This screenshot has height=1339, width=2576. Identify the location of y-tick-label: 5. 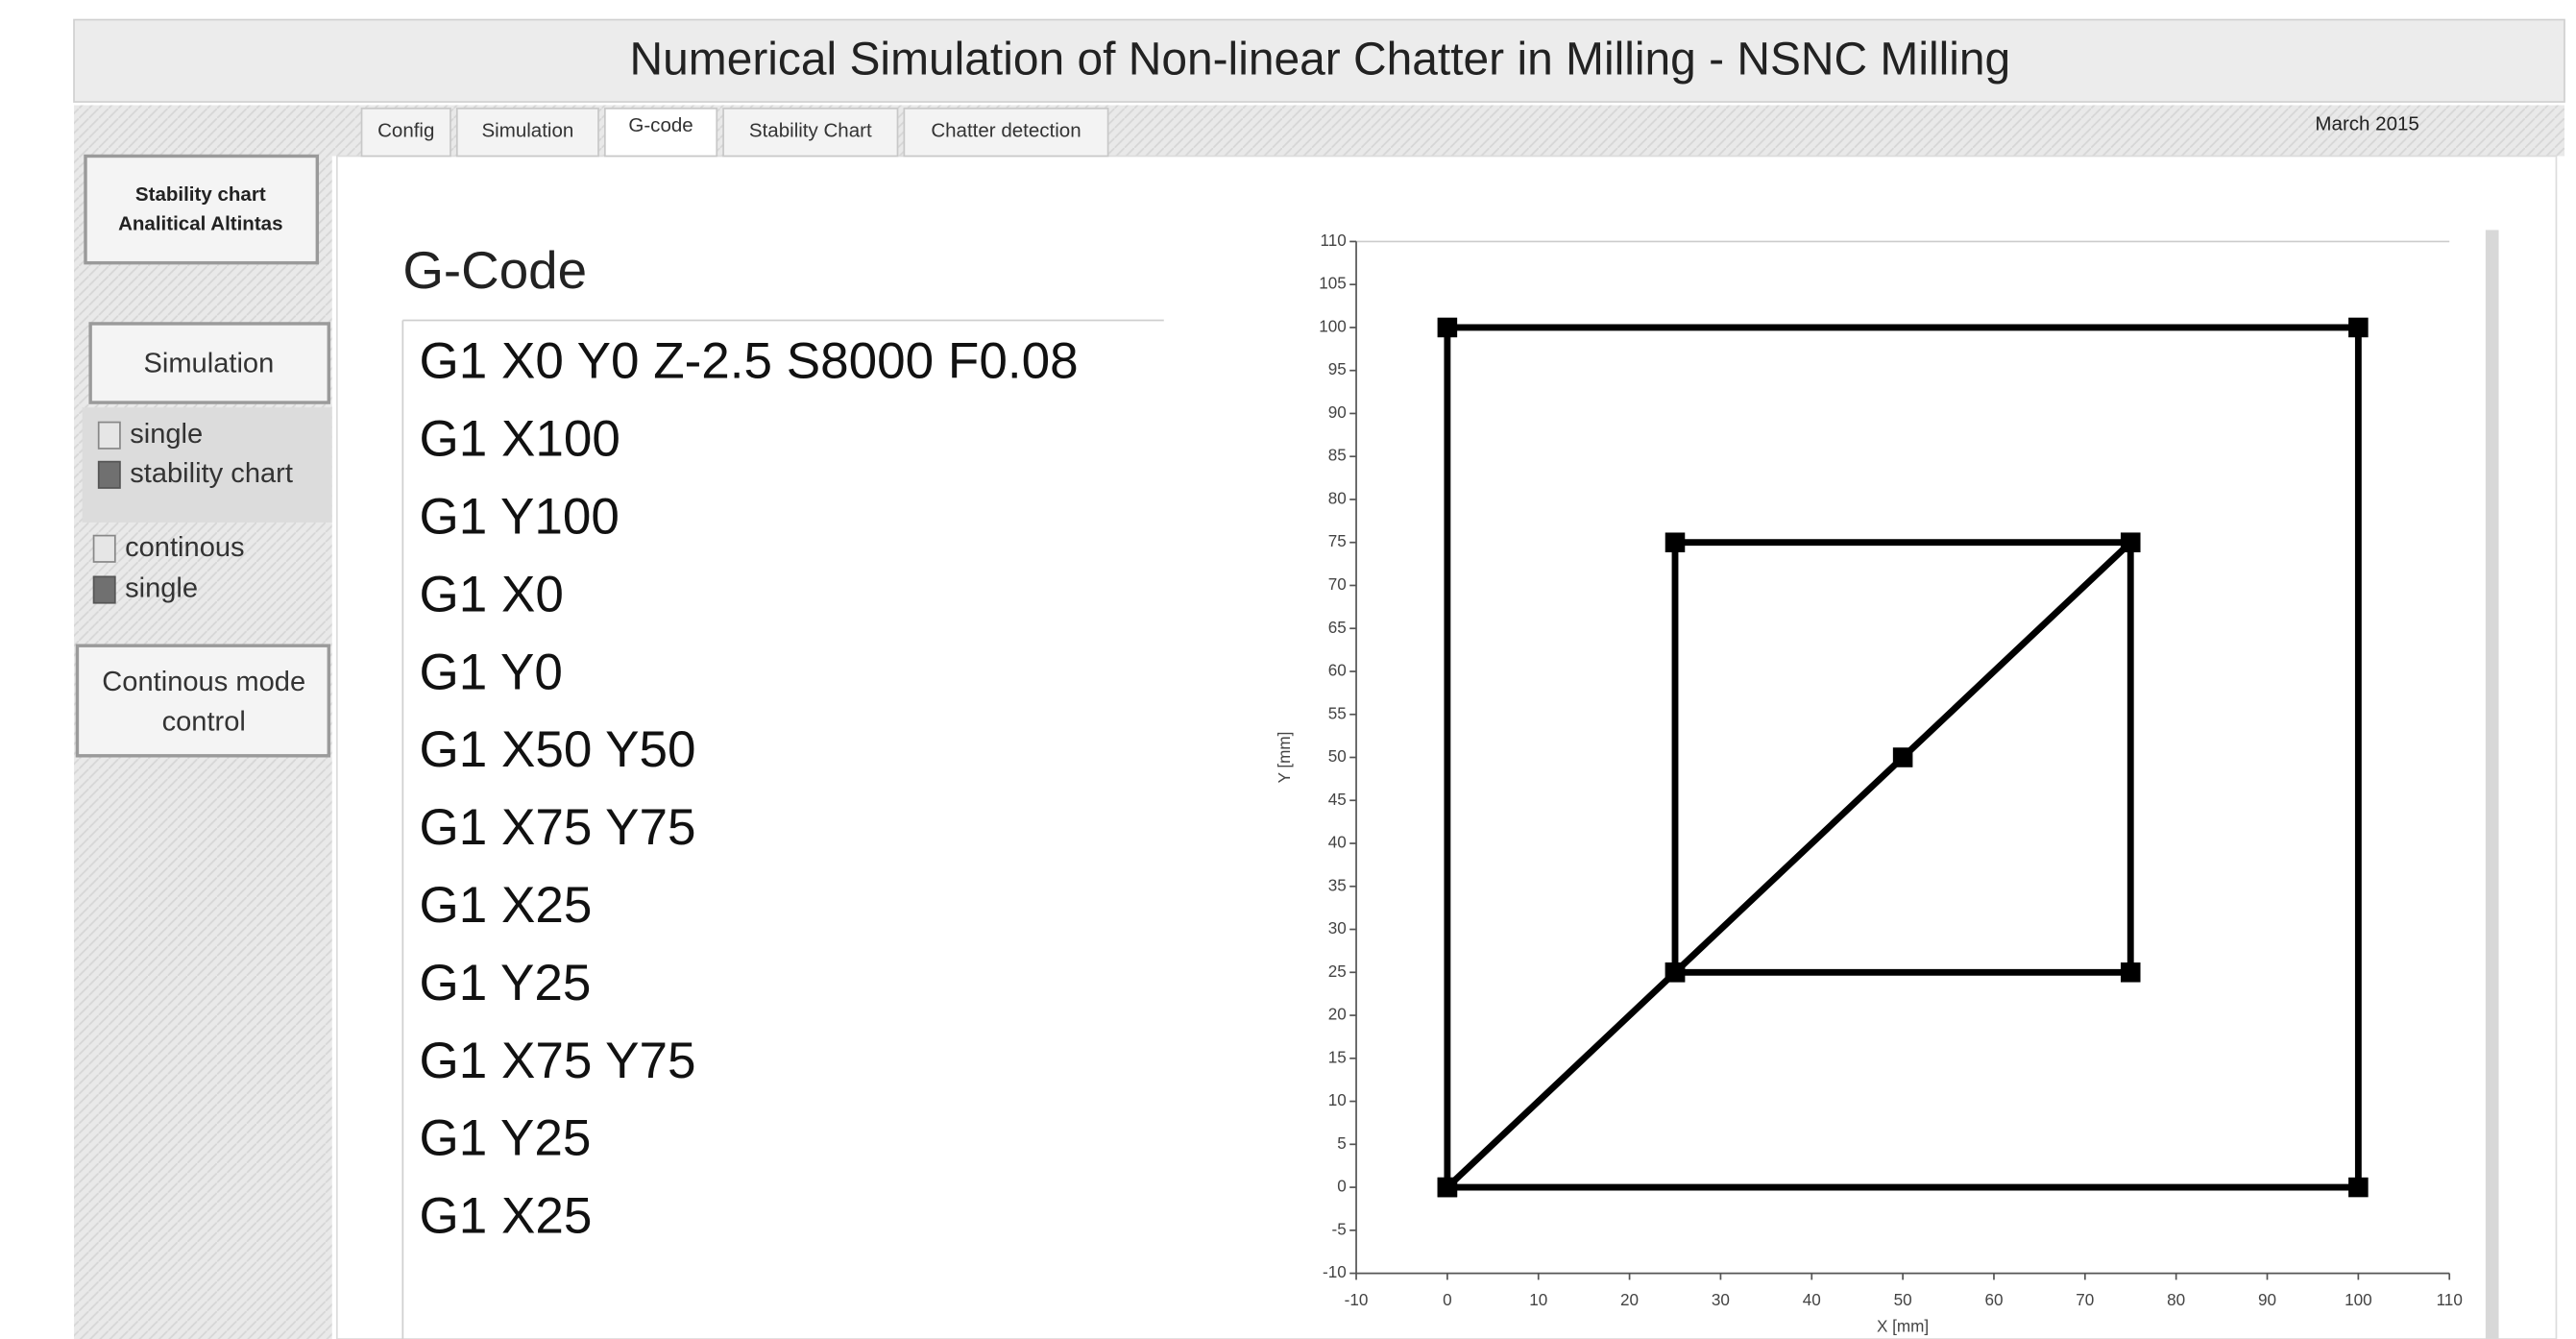
(1342, 1144).